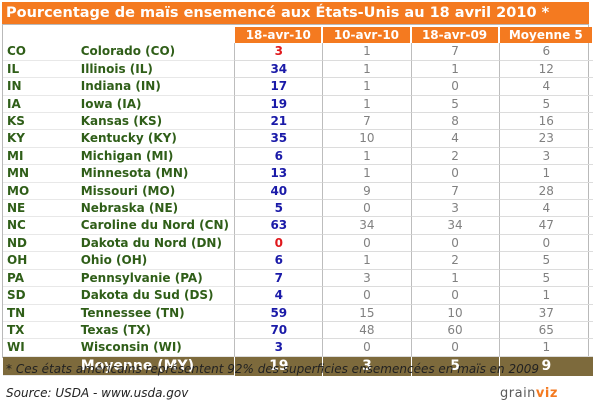  I want to click on header-row: 18-avr-10 10-avr-10 18-avr-09 Moyenne 5, so click(298, 35).